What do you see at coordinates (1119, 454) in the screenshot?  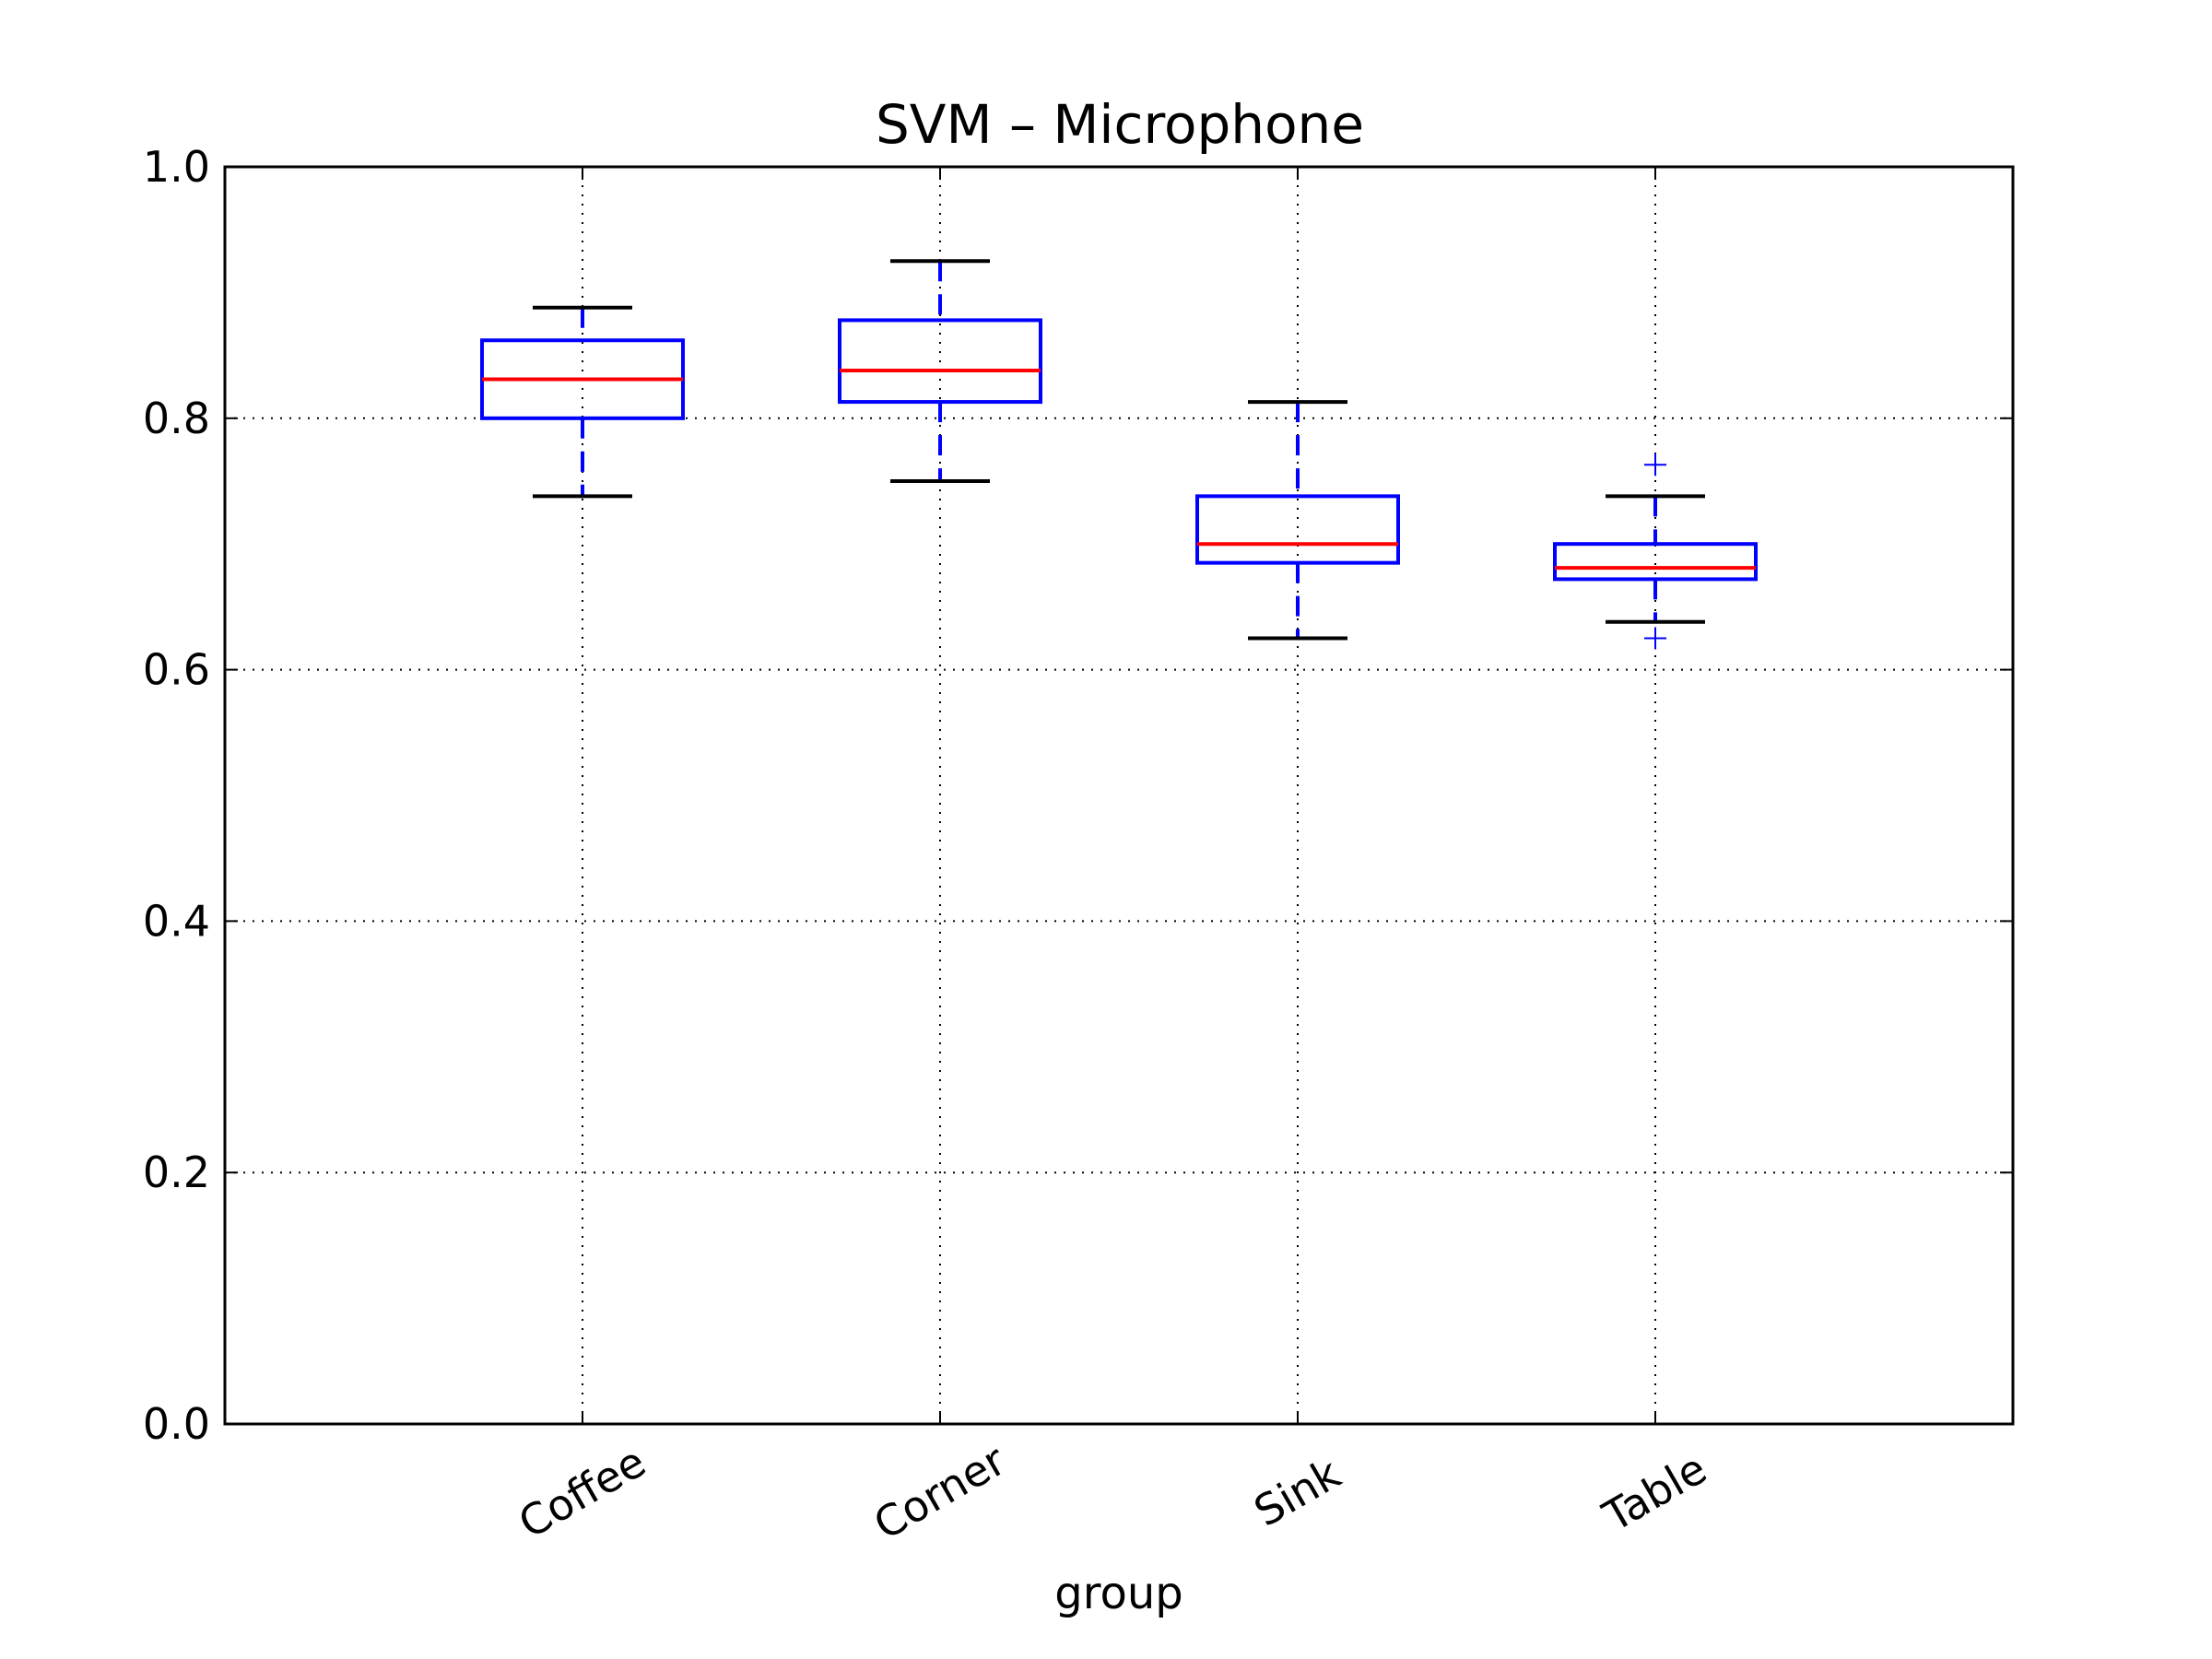 I see `box-series` at bounding box center [1119, 454].